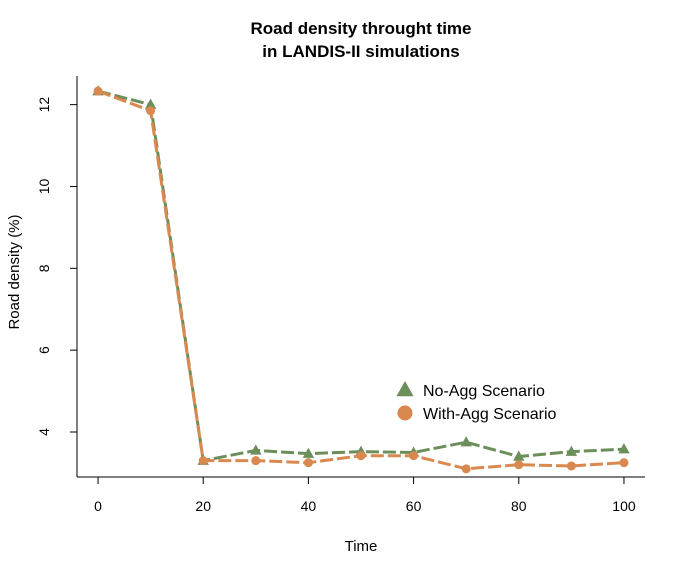 The width and height of the screenshot is (687, 575). I want to click on y-tick-label: 10, so click(44, 186).